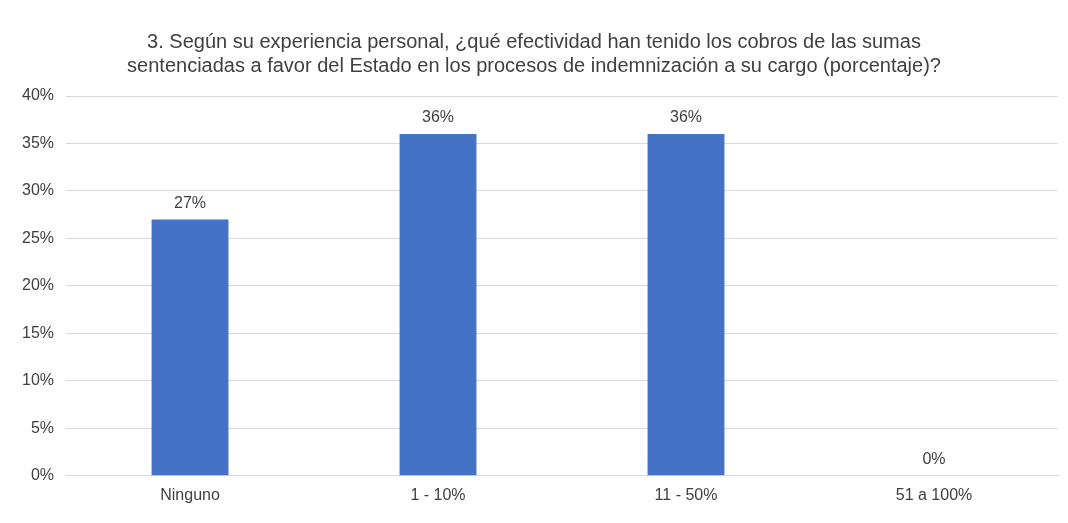 This screenshot has width=1068, height=523. Describe the element at coordinates (38, 190) in the screenshot. I see `y-tick-label: 30%` at that location.